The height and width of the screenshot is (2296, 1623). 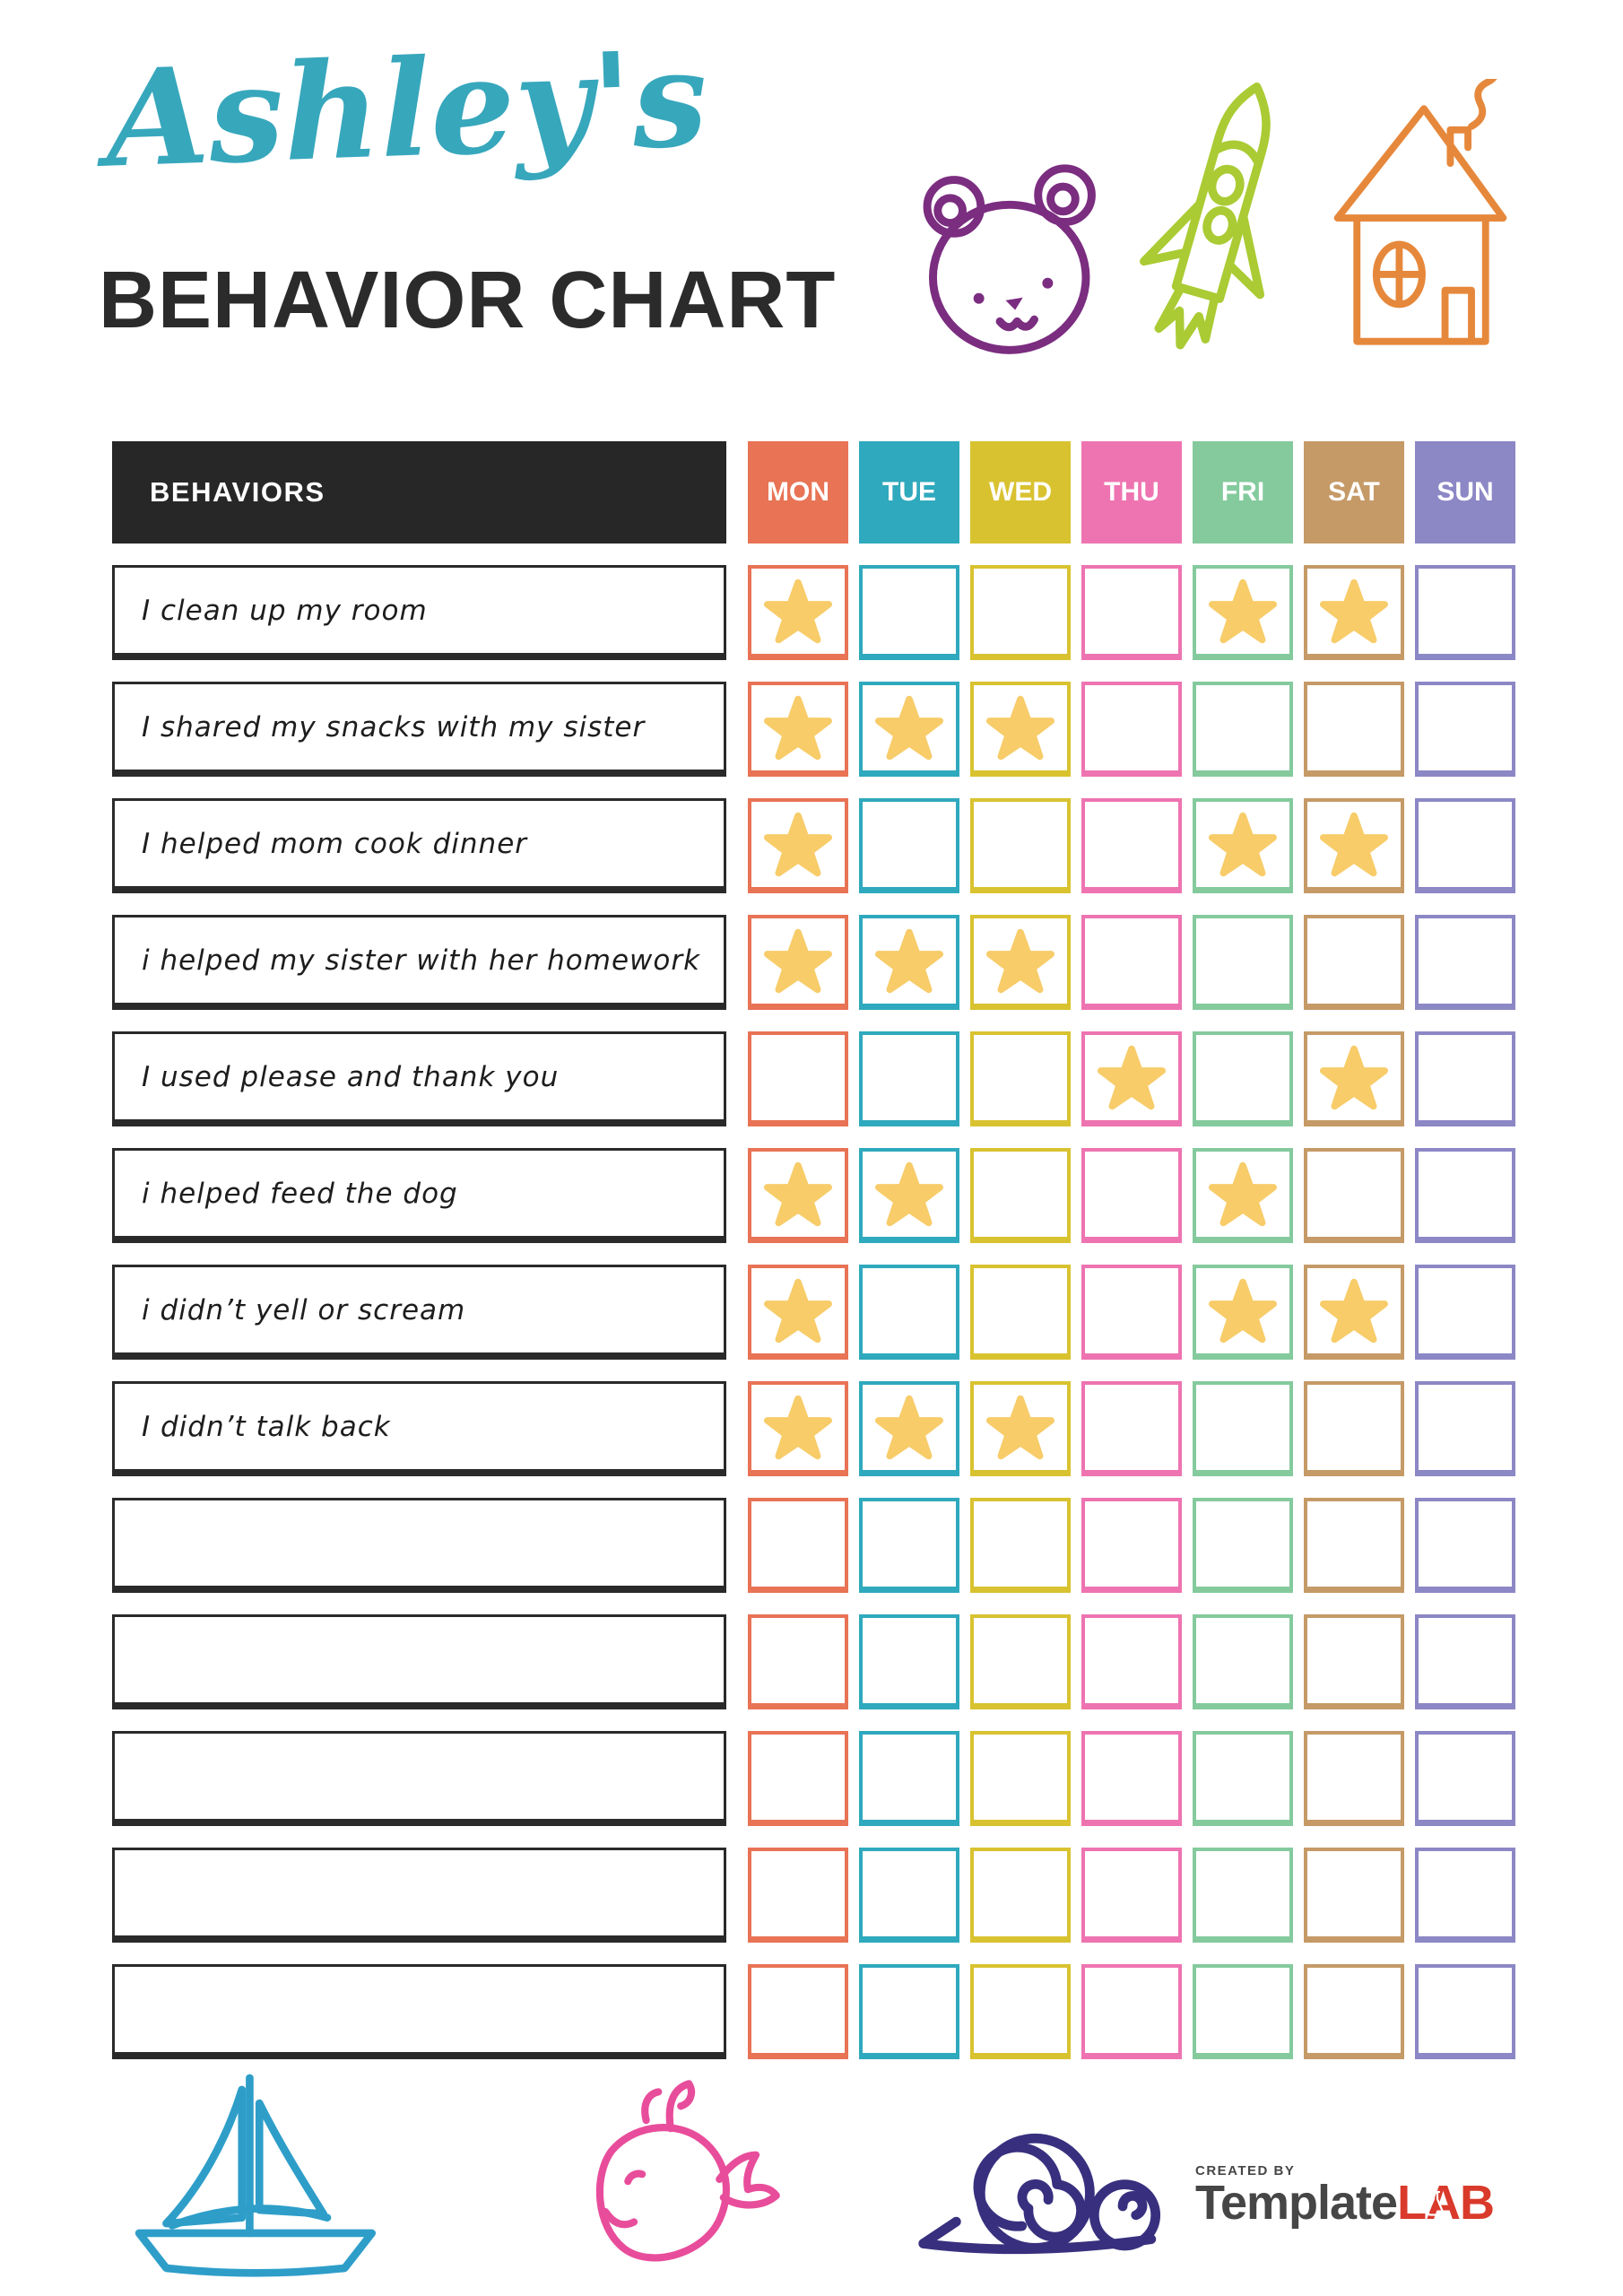 I want to click on behavior-label-cell: I helped mom cook dinner, so click(x=419, y=845).